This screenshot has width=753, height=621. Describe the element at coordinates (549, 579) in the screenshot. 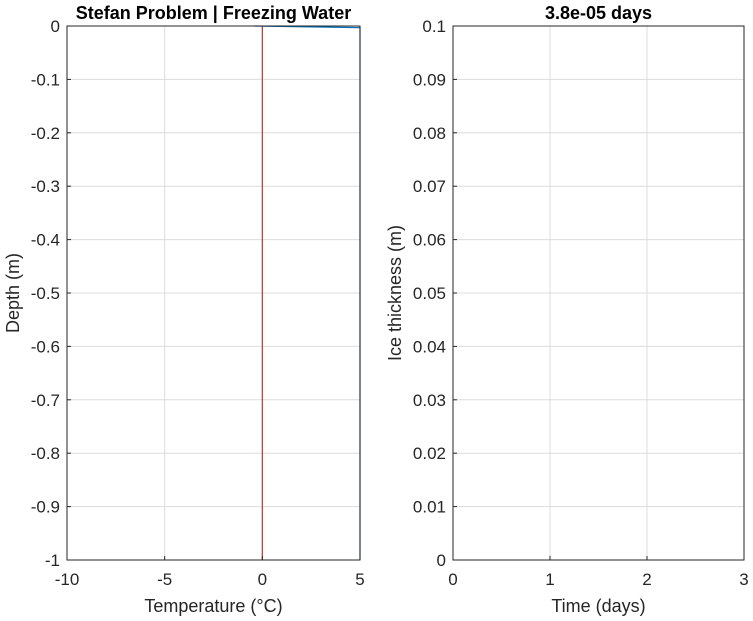

I see `ice-thickness-x-tick-label: 1` at that location.